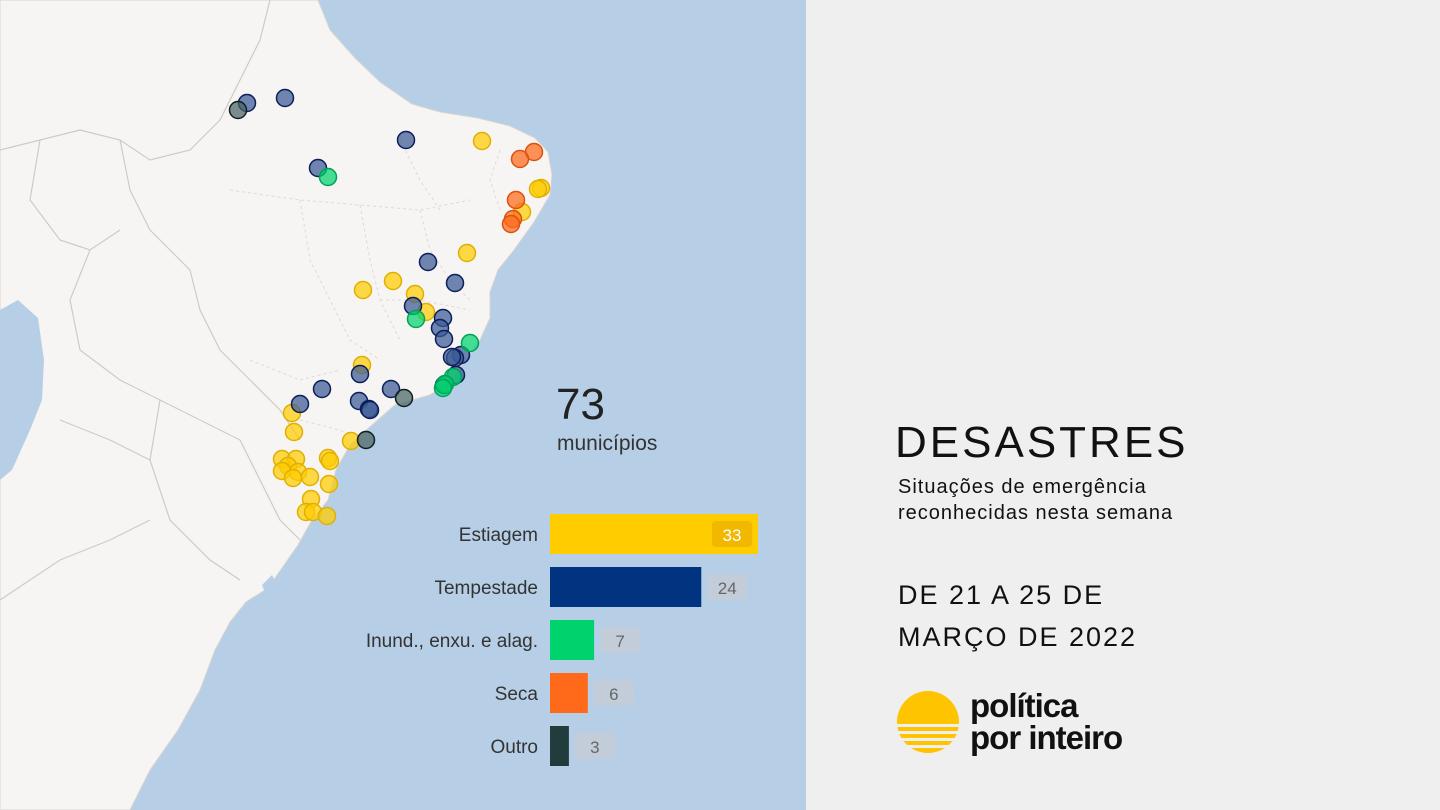  I want to click on bar-value-label: 33, so click(732, 535).